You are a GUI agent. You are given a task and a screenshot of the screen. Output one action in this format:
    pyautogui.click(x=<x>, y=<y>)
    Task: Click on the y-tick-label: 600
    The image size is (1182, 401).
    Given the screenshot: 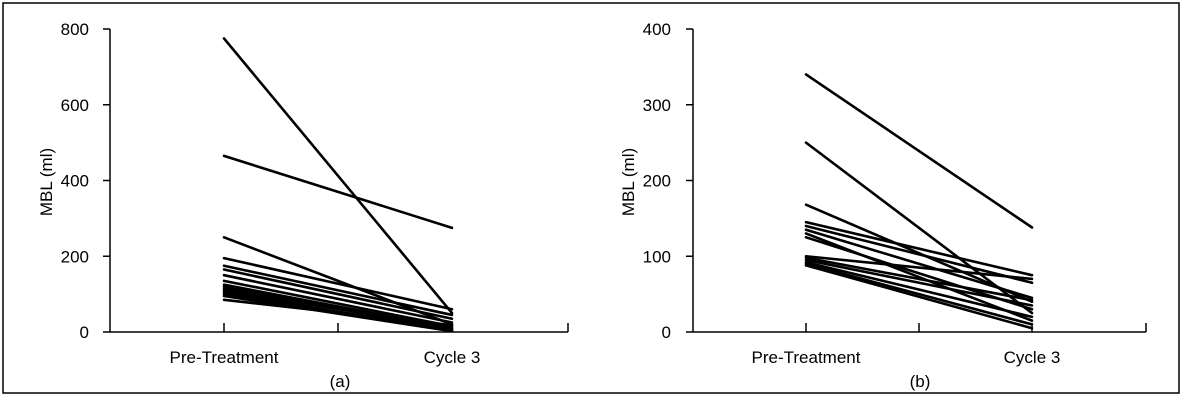 What is the action you would take?
    pyautogui.click(x=75, y=105)
    